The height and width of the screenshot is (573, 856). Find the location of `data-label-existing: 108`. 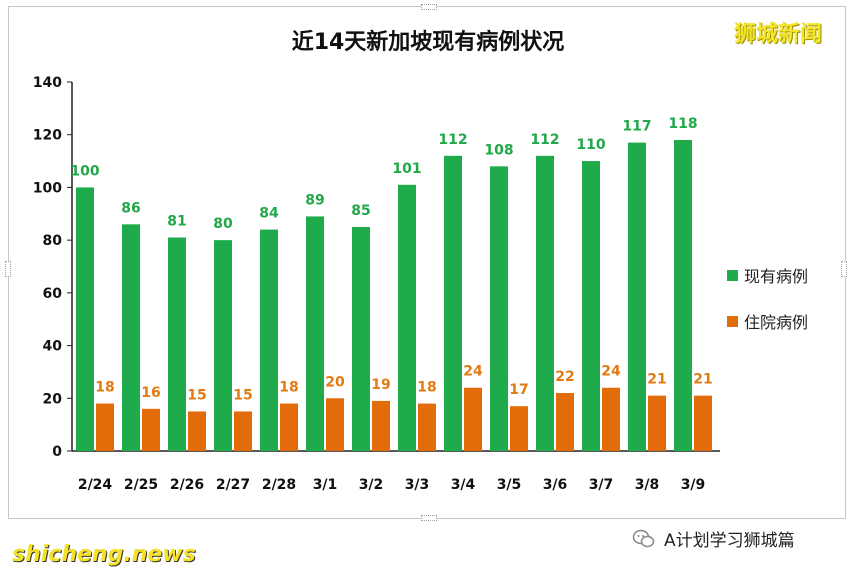

data-label-existing: 108 is located at coordinates (498, 150).